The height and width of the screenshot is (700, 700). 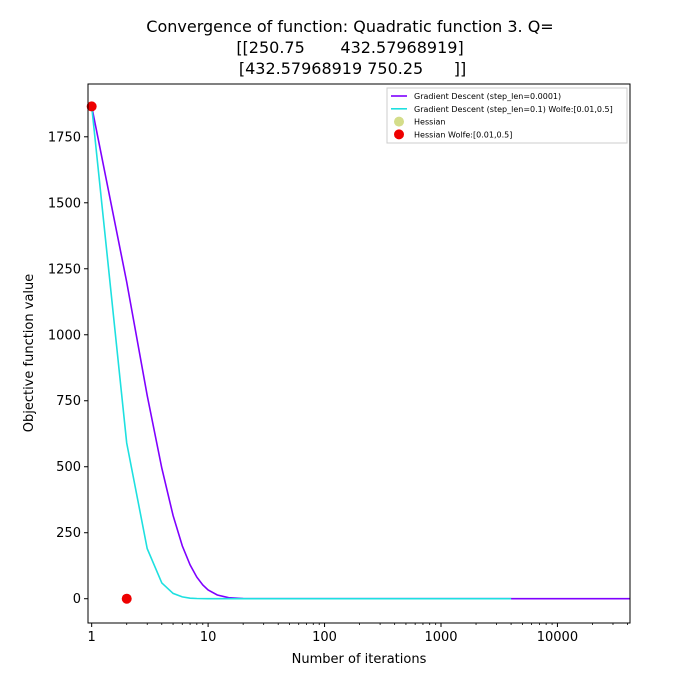 What do you see at coordinates (68, 467) in the screenshot?
I see `y-tick-label: 500` at bounding box center [68, 467].